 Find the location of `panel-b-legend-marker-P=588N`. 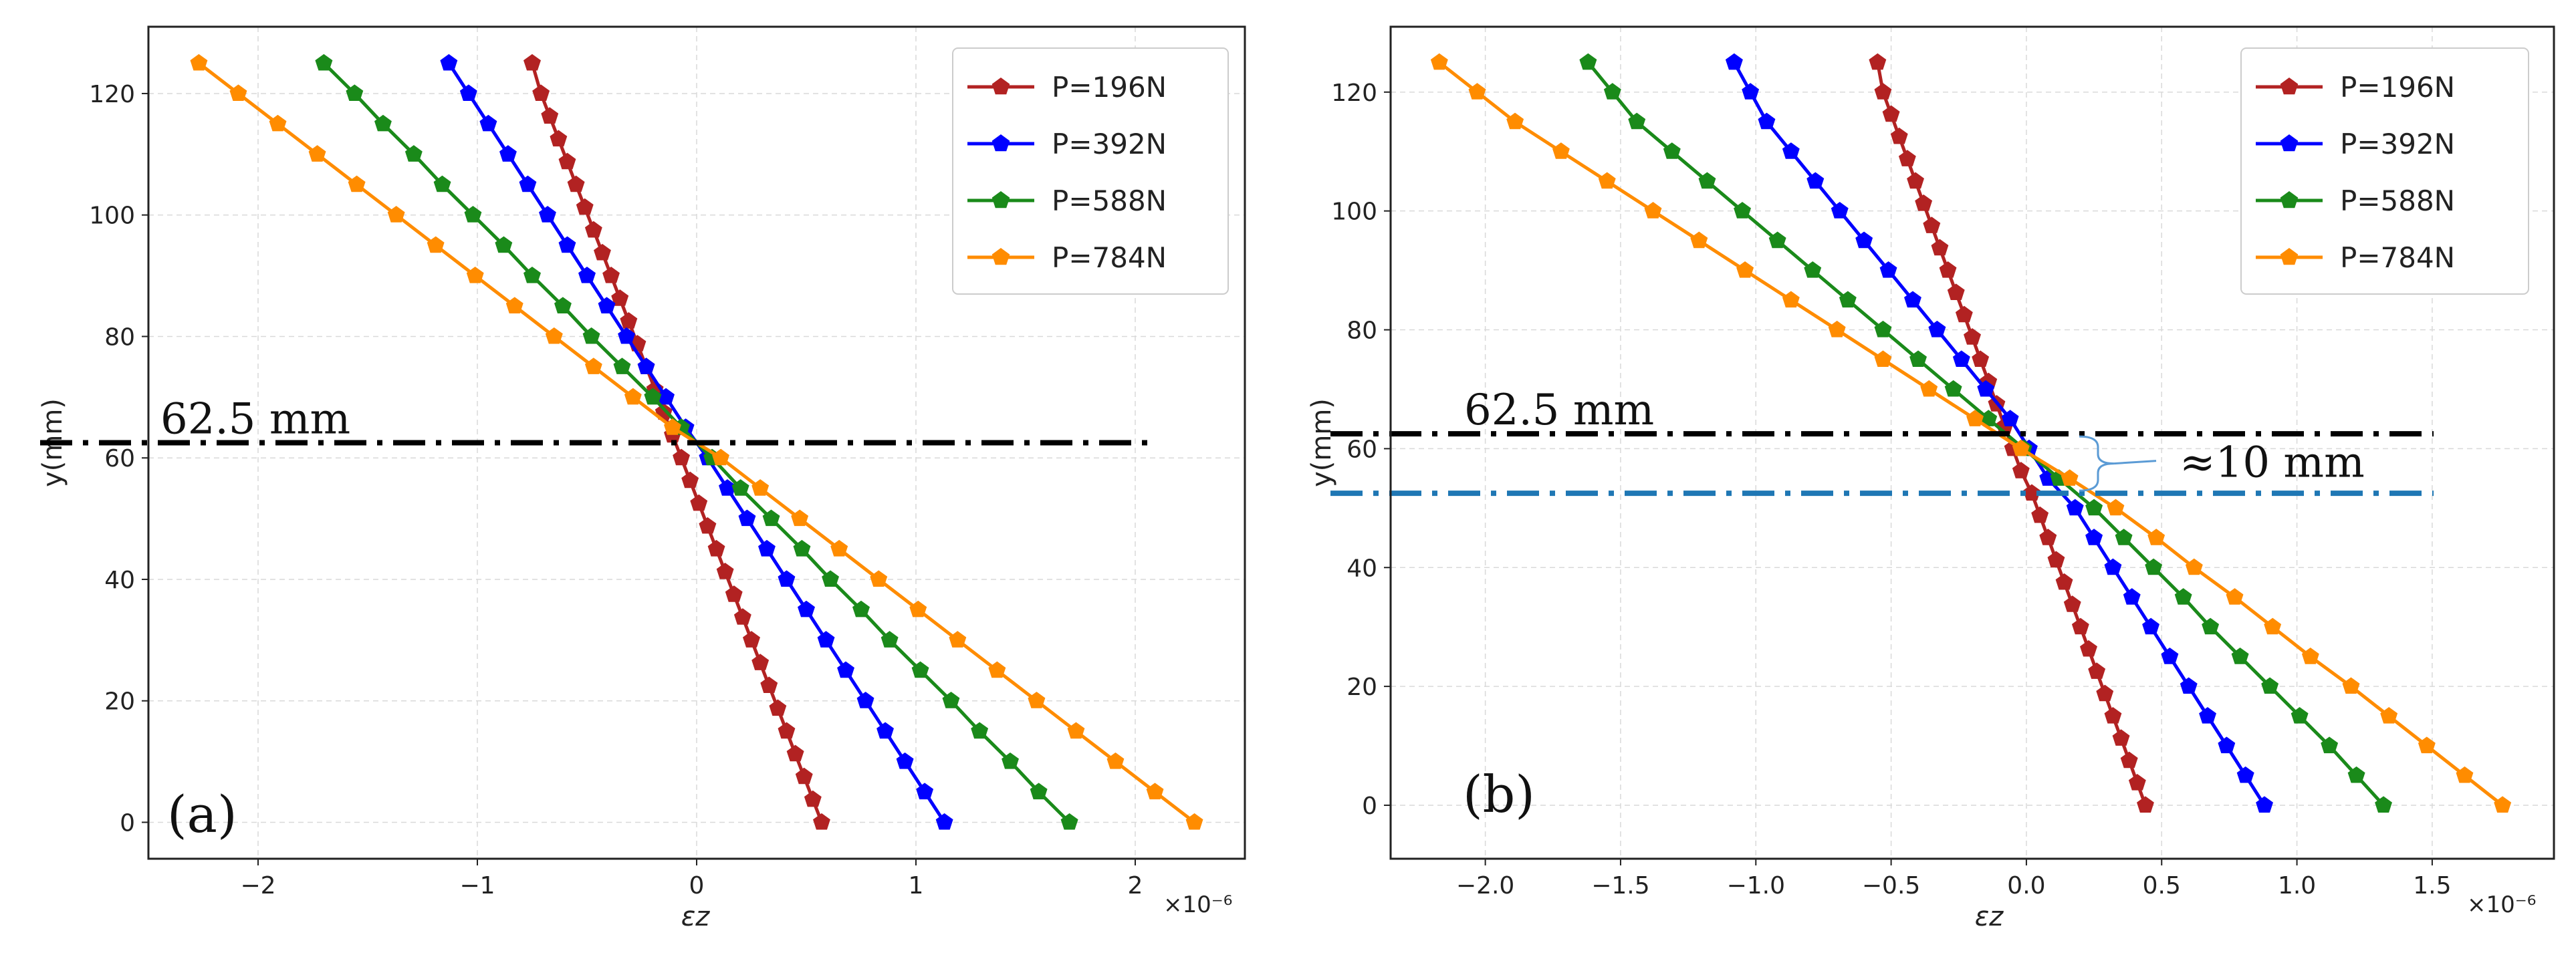

panel-b-legend-marker-P=588N is located at coordinates (2289, 200).